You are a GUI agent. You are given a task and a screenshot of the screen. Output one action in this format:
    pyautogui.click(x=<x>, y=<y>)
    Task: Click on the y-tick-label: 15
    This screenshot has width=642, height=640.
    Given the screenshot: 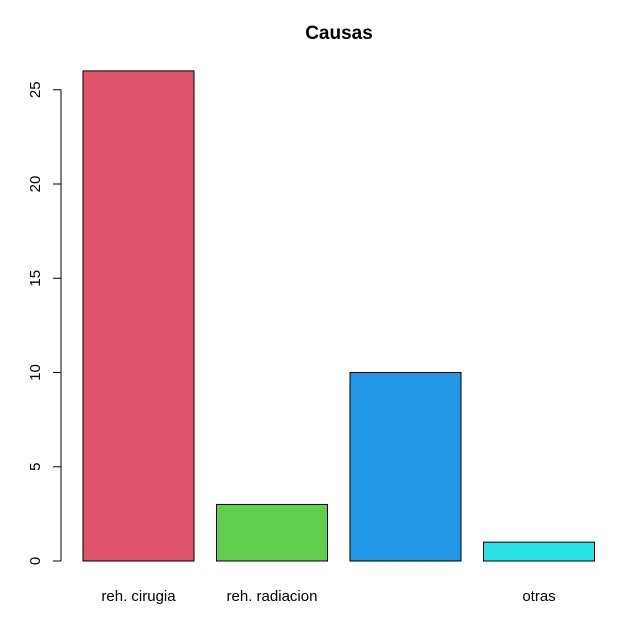 What is the action you would take?
    pyautogui.click(x=35, y=278)
    